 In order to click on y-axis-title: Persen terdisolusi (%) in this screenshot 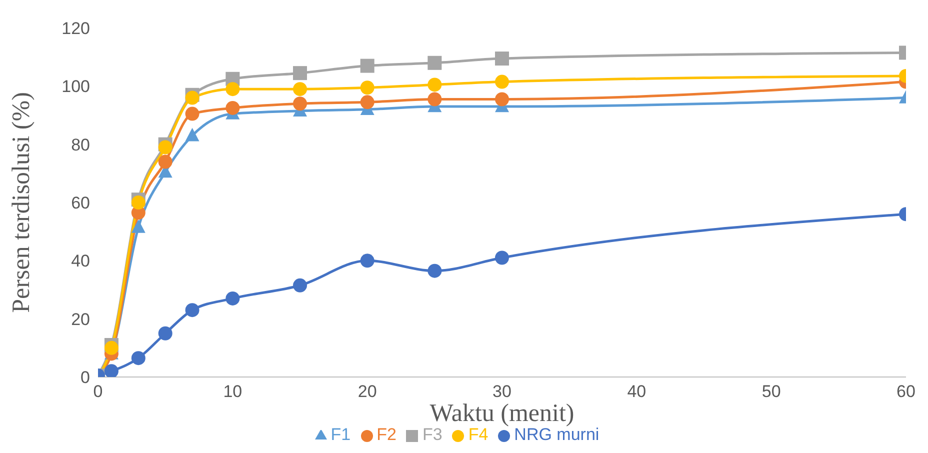, I will do `click(21, 202)`.